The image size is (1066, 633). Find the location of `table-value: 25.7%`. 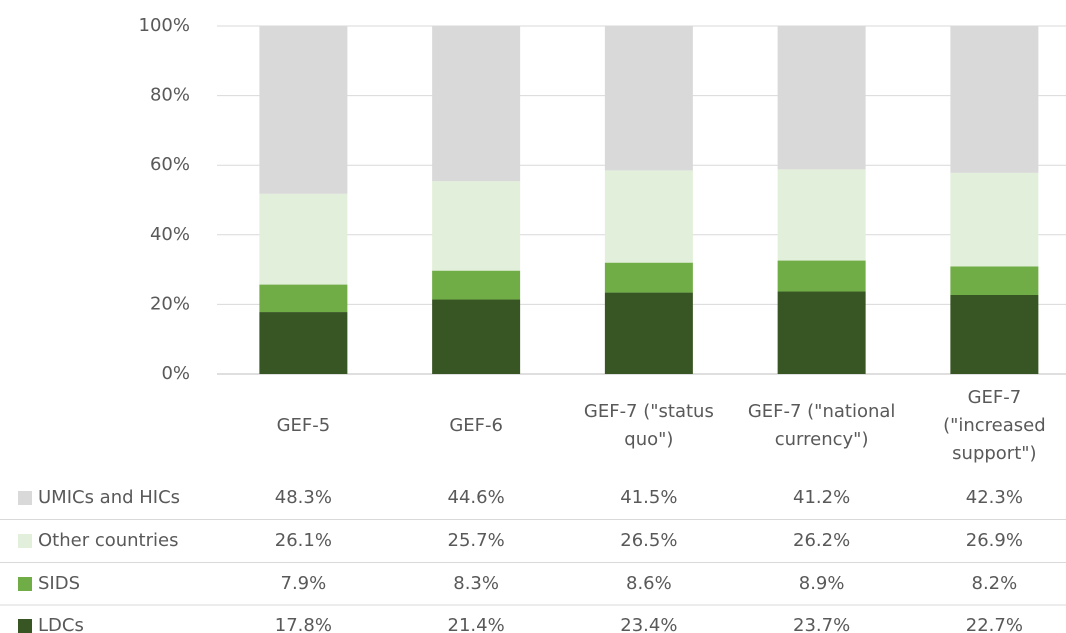

table-value: 25.7% is located at coordinates (476, 540).